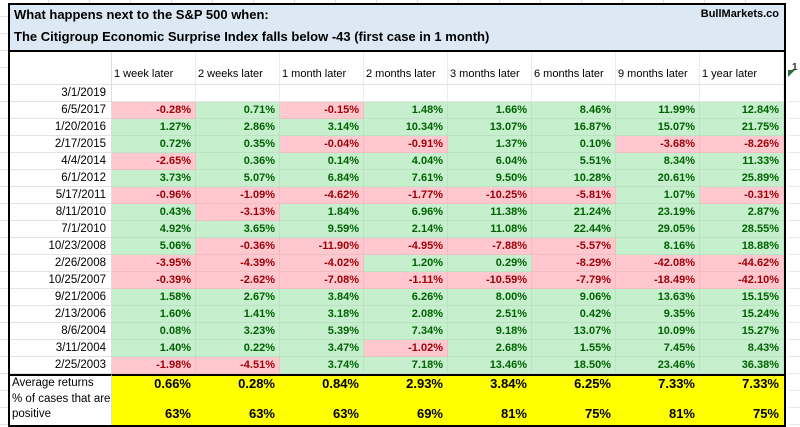 The width and height of the screenshot is (800, 427). Describe the element at coordinates (322, 297) in the screenshot. I see `value-cell: 3.84%` at that location.